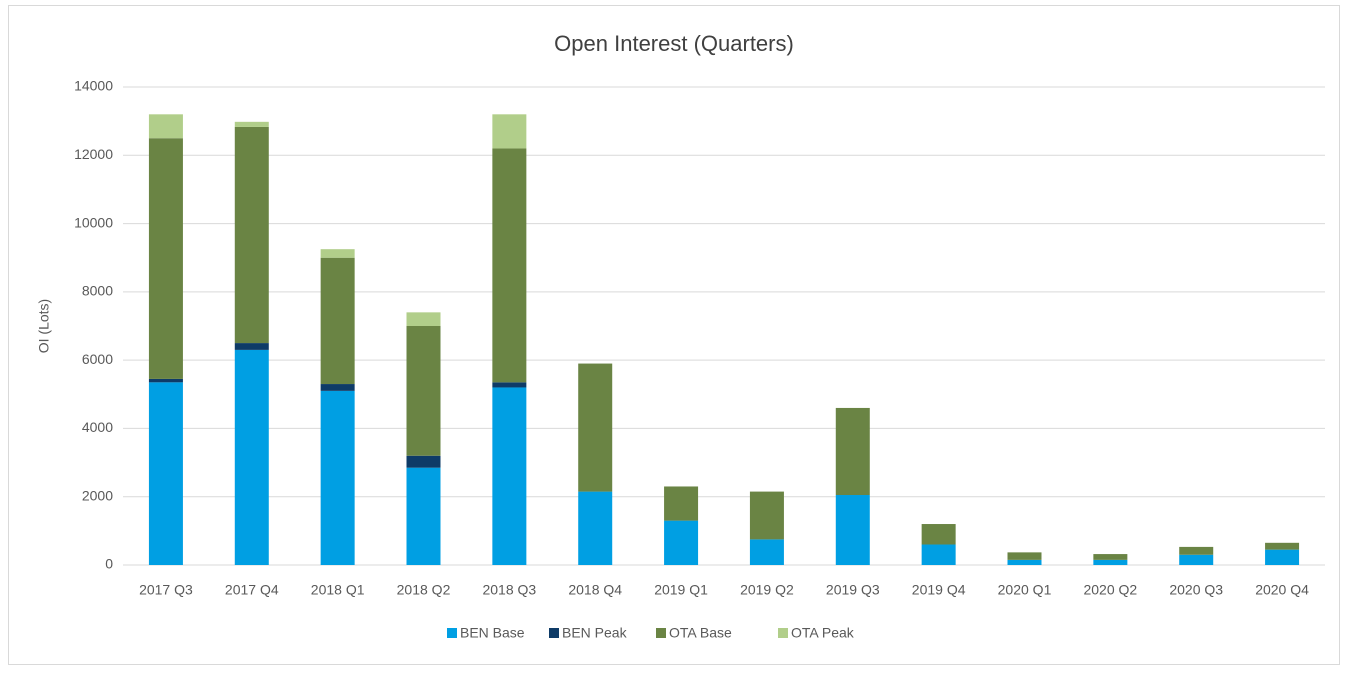  What do you see at coordinates (853, 590) in the screenshot?
I see `x-tick-label: 2019 Q3` at bounding box center [853, 590].